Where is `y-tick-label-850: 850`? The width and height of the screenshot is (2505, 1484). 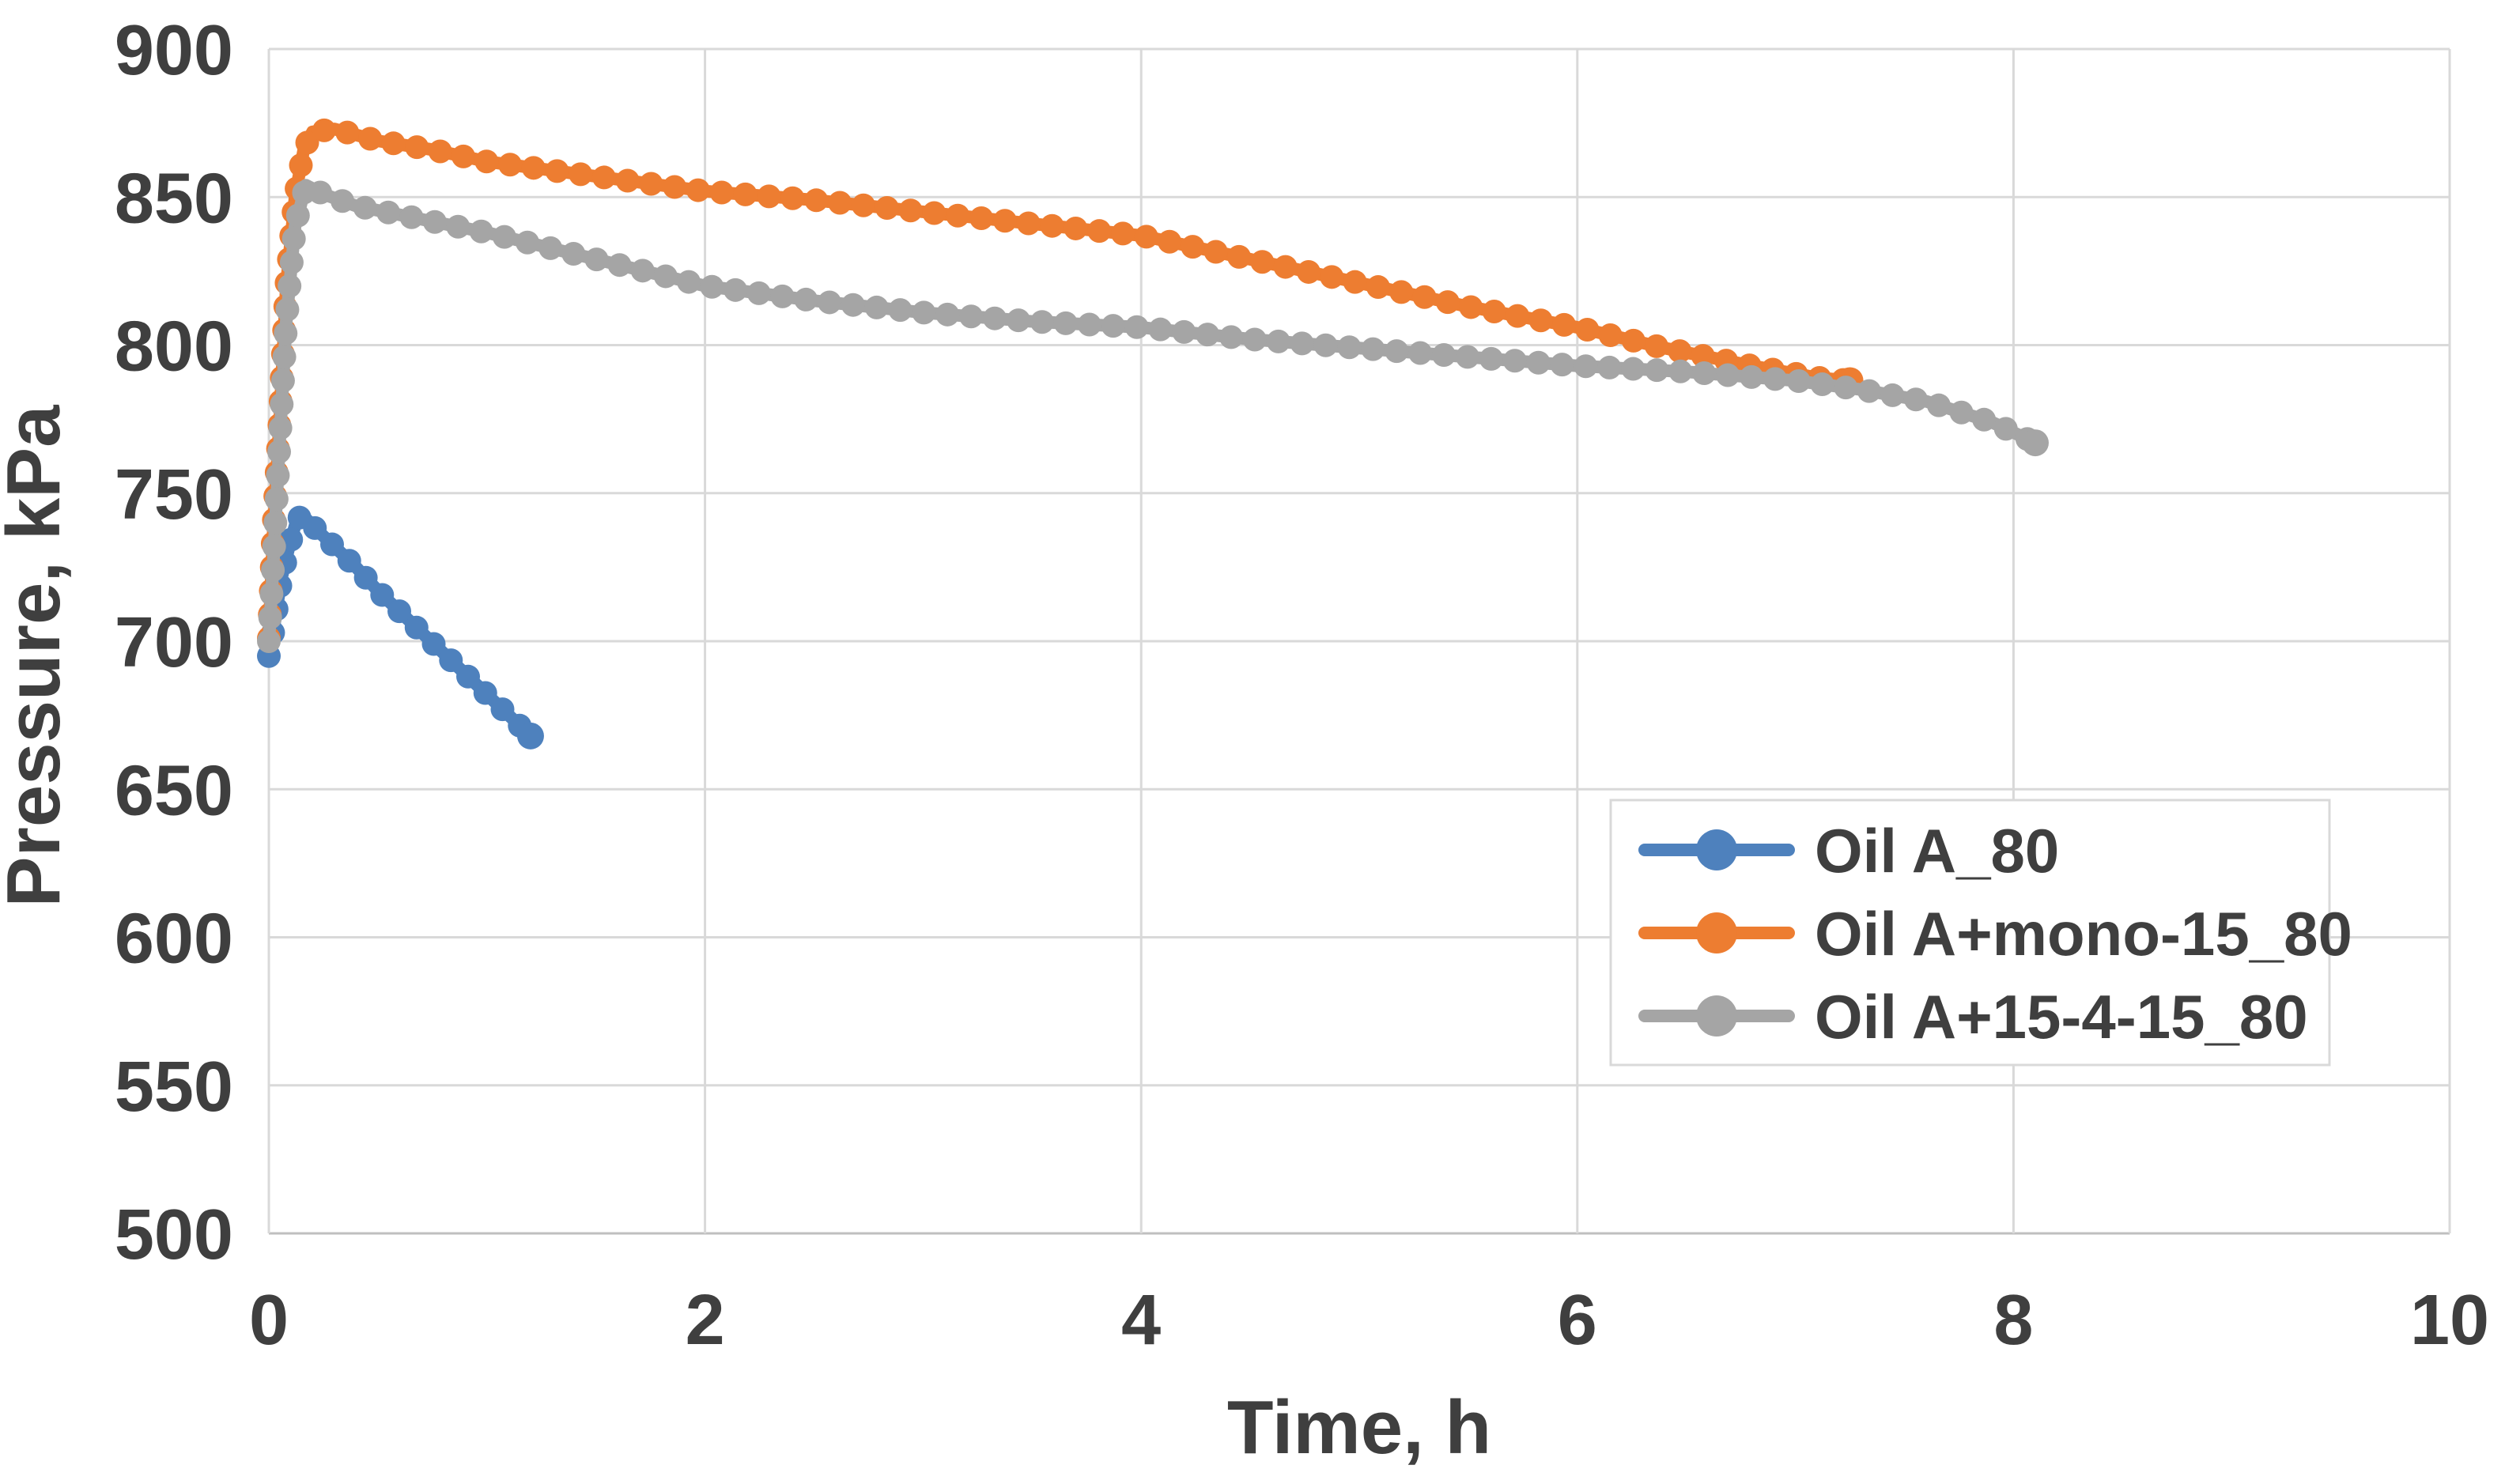
y-tick-label-850: 850 is located at coordinates (174, 198).